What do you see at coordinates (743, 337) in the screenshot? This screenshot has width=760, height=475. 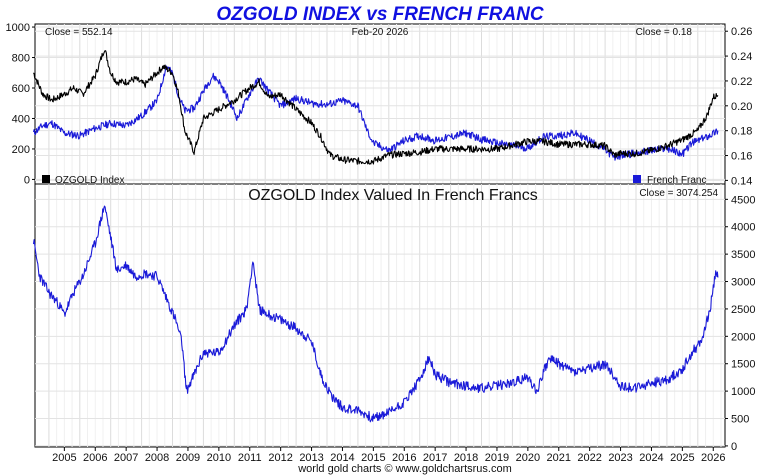 I see `tick-label: 2000` at bounding box center [743, 337].